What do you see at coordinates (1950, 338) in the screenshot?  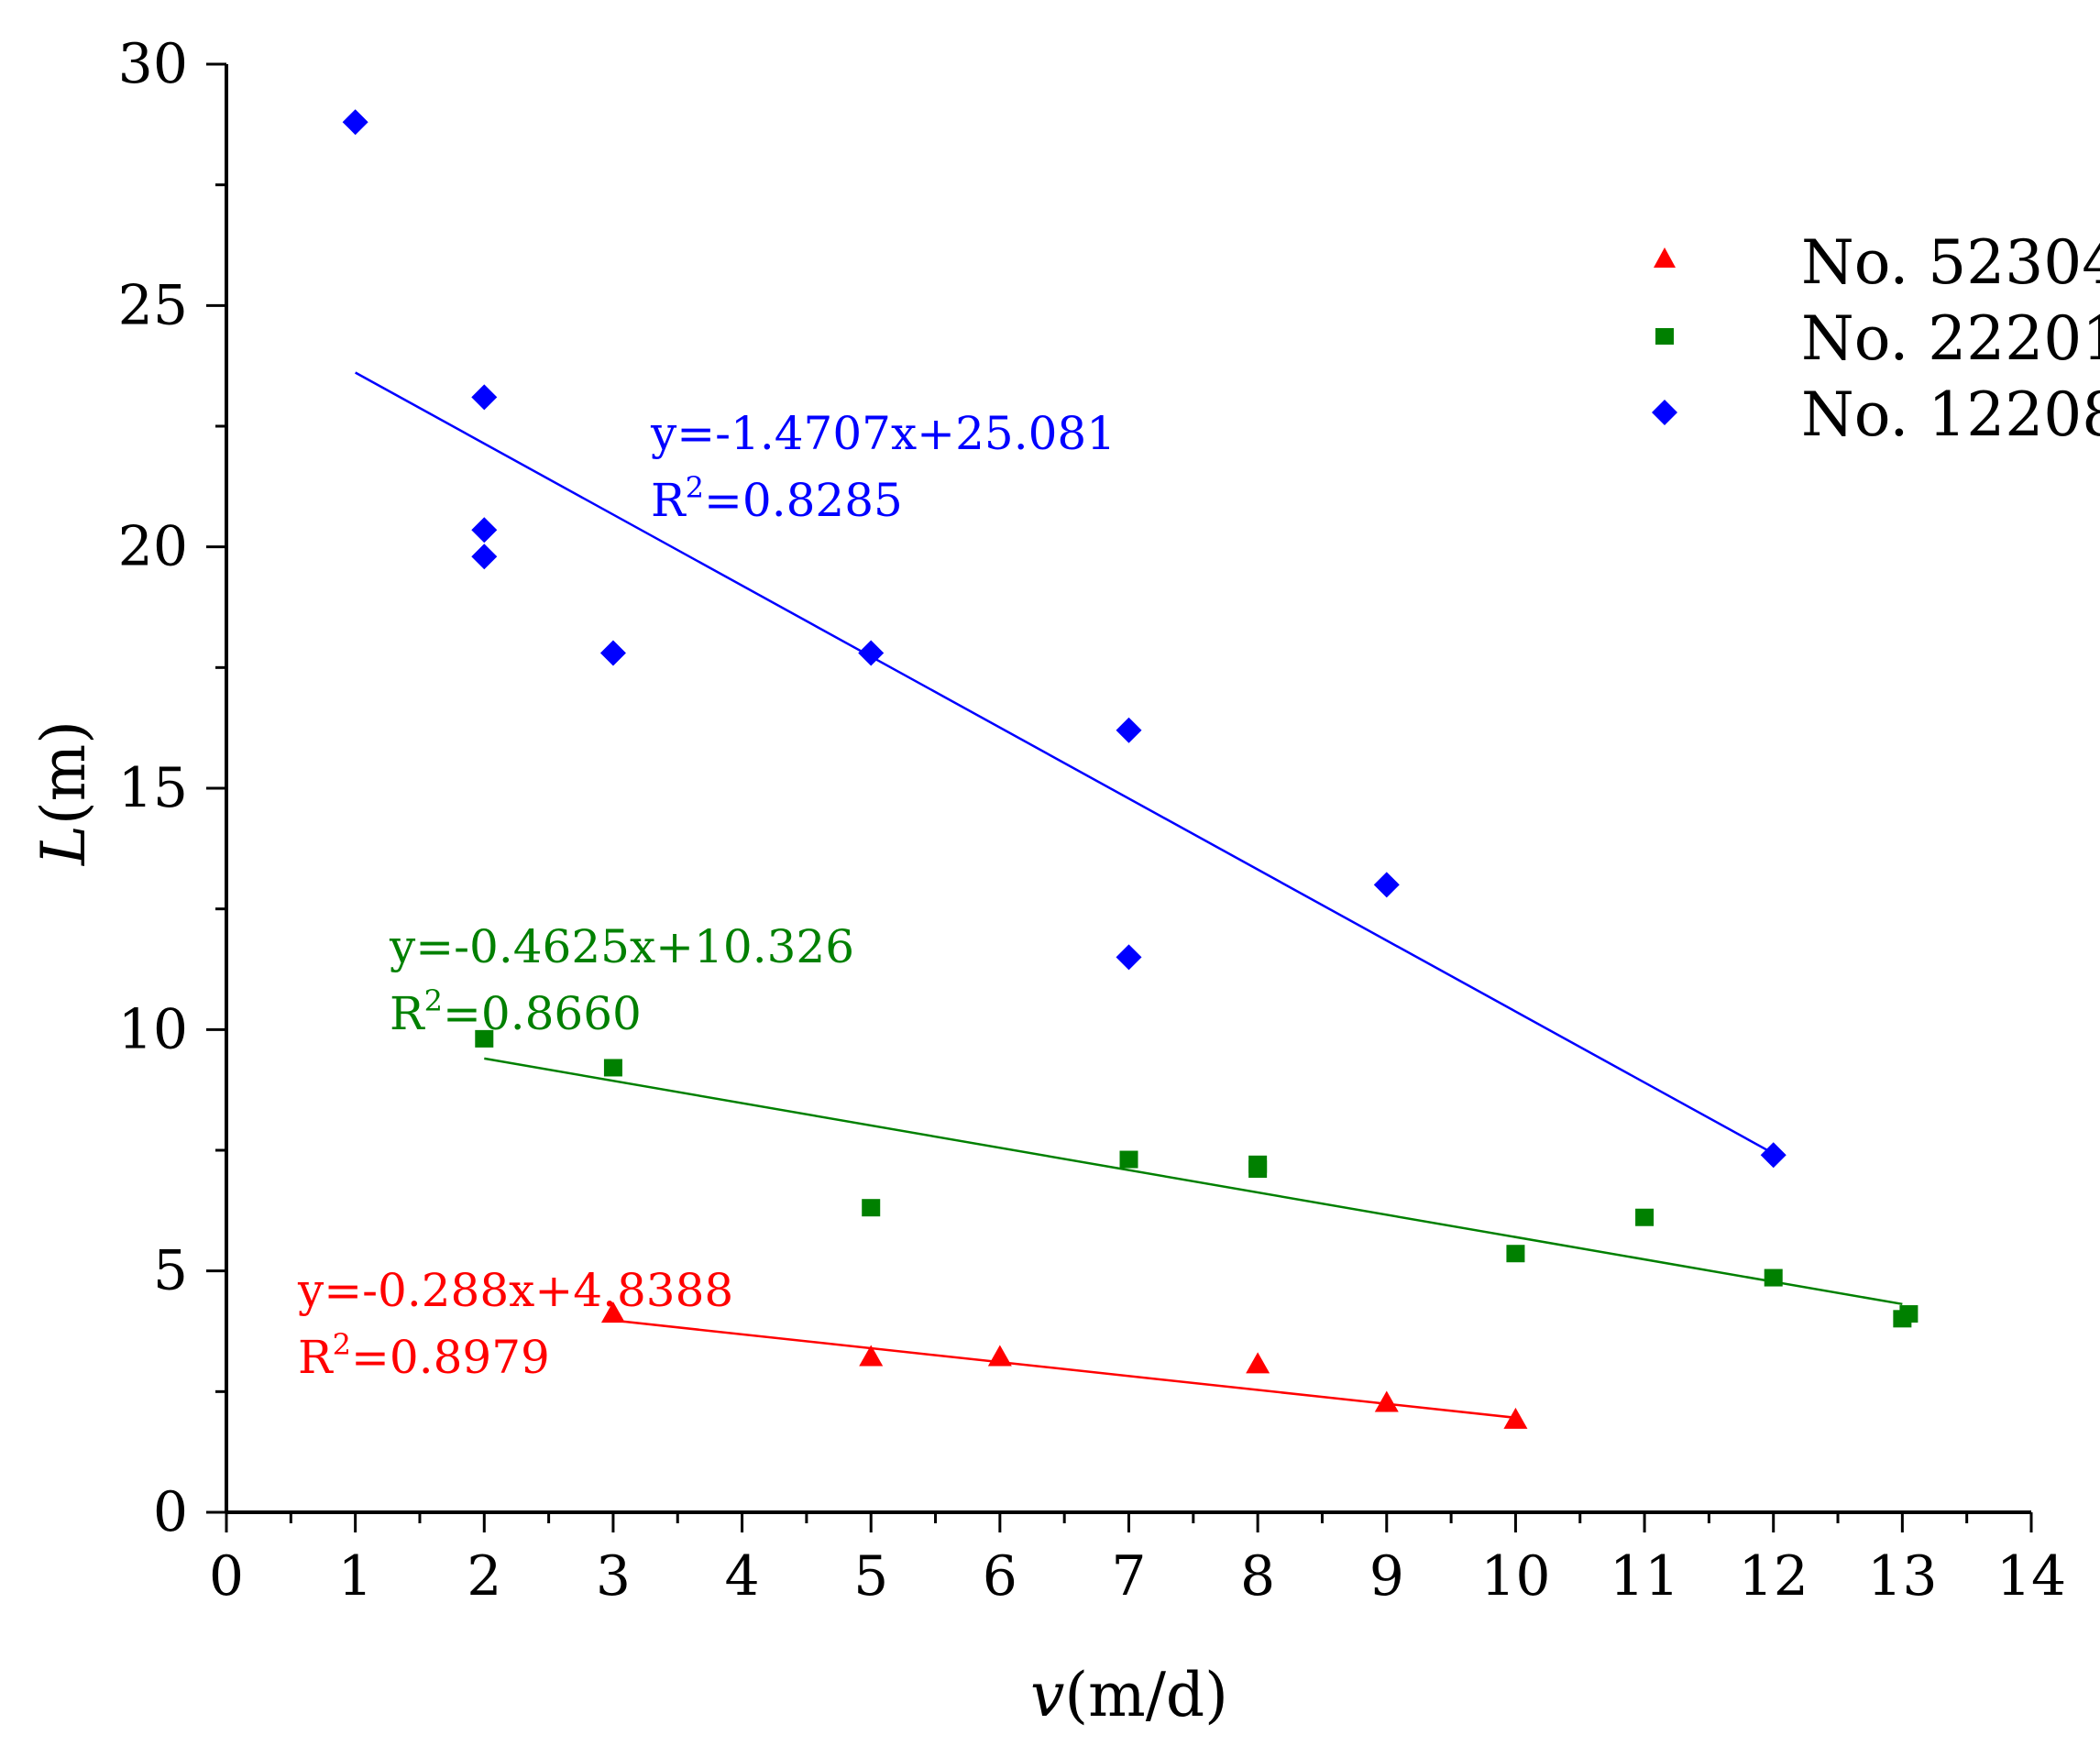 I see `legend-label-22201: No. 22201` at bounding box center [1950, 338].